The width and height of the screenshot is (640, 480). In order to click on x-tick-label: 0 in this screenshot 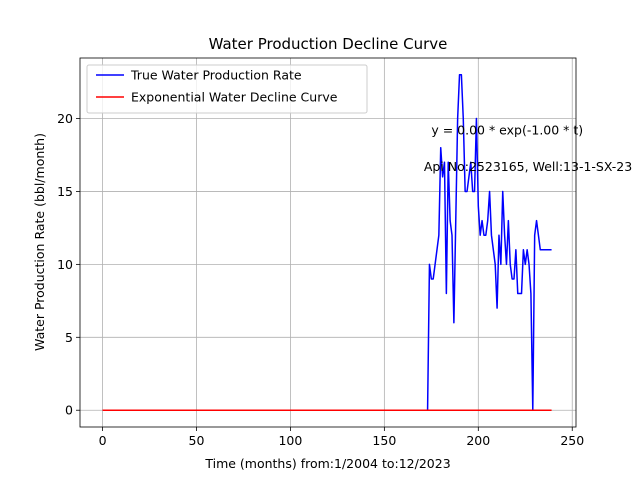, I will do `click(103, 440)`.